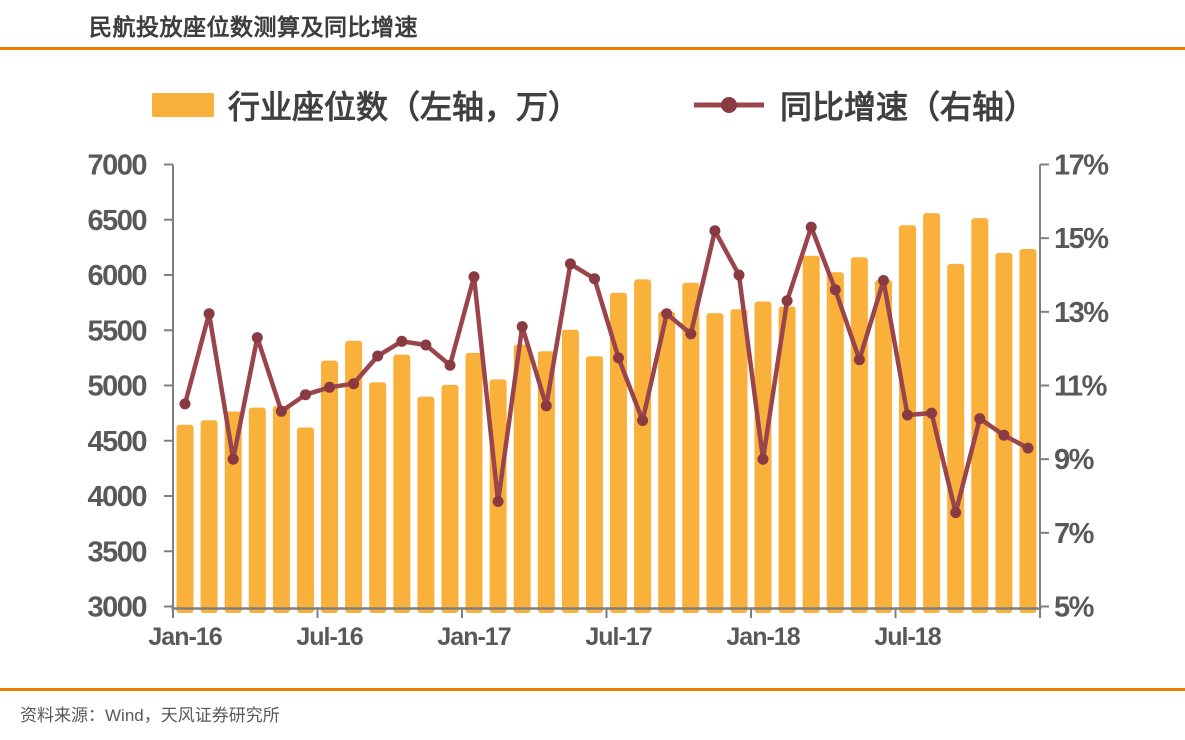 Image resolution: width=1185 pixels, height=740 pixels. What do you see at coordinates (116, 276) in the screenshot?
I see `left-axis-label: 6000` at bounding box center [116, 276].